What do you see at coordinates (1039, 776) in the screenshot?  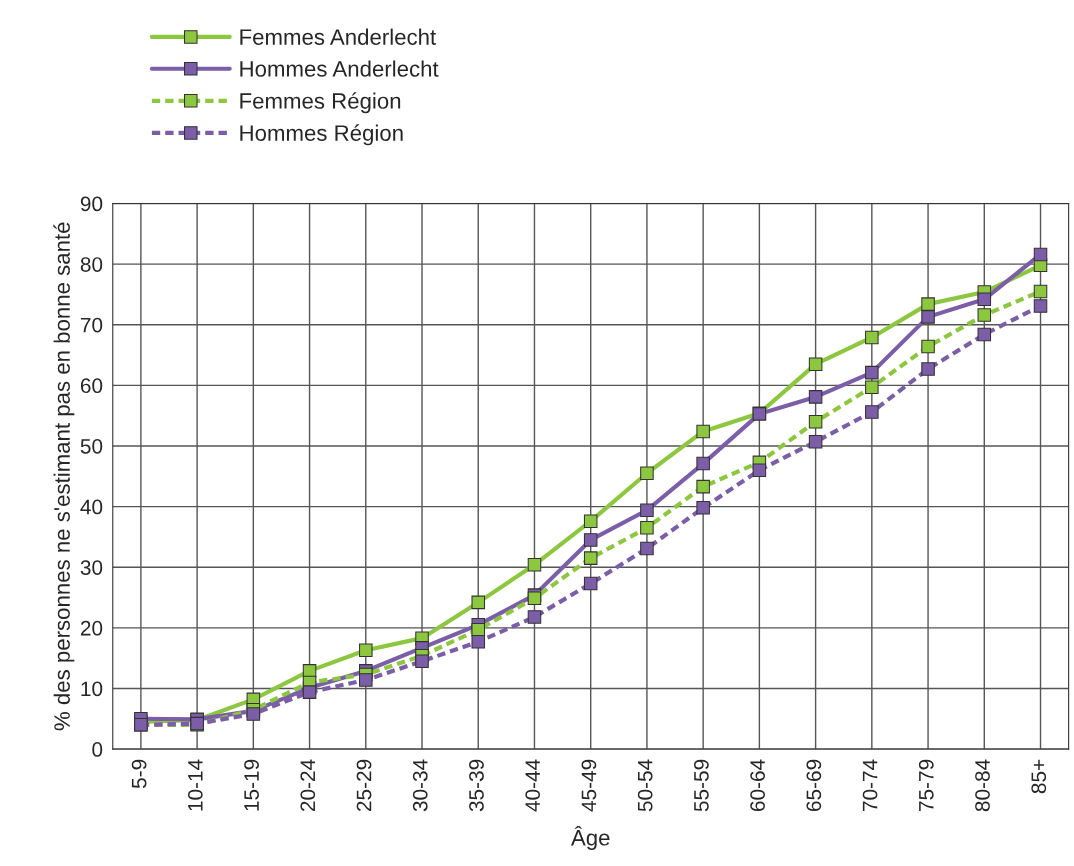 I see `x-tick-label: 85+` at bounding box center [1039, 776].